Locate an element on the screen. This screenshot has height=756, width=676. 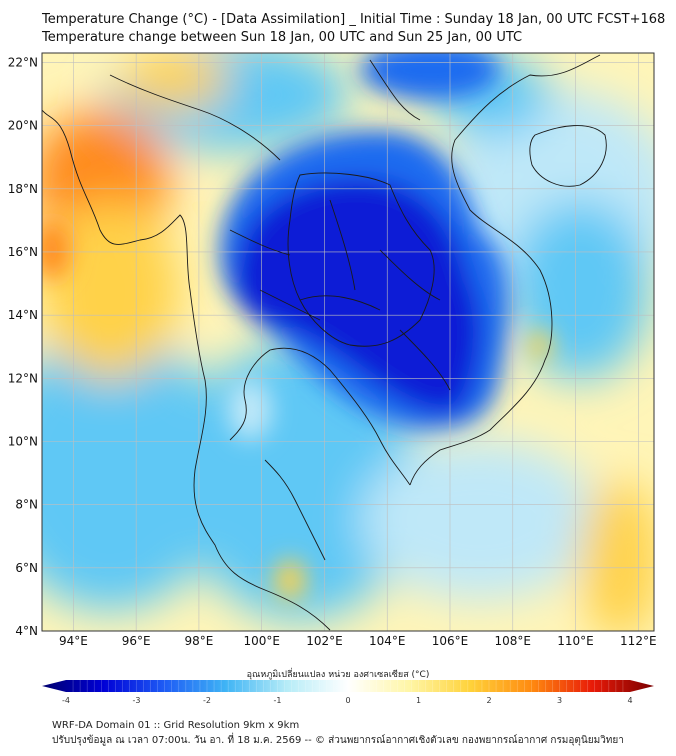
northern-borders is located at coordinates (265, 110).